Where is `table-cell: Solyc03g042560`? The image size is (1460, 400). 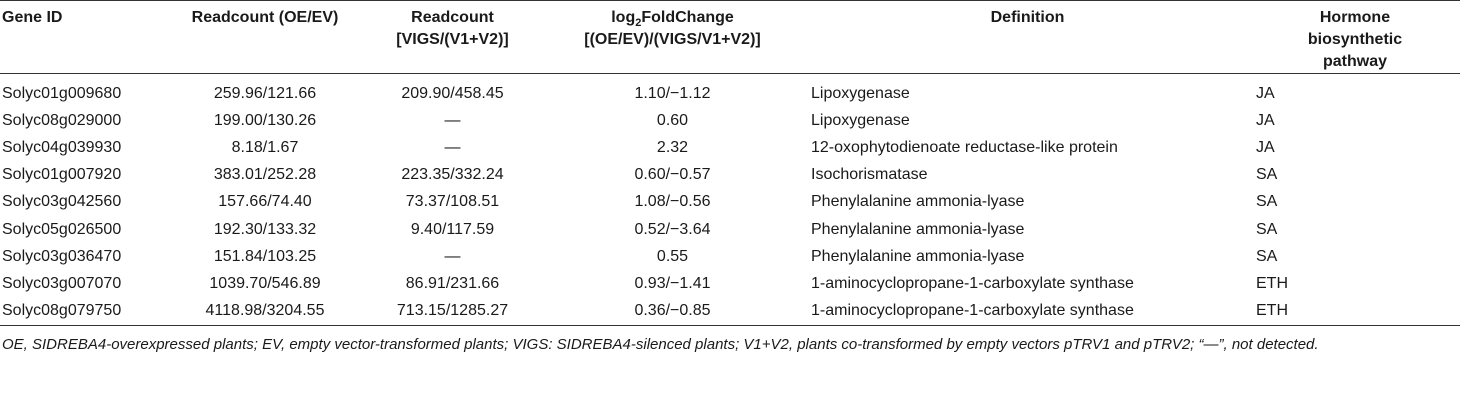
table-cell: Solyc03g042560 is located at coordinates (62, 202).